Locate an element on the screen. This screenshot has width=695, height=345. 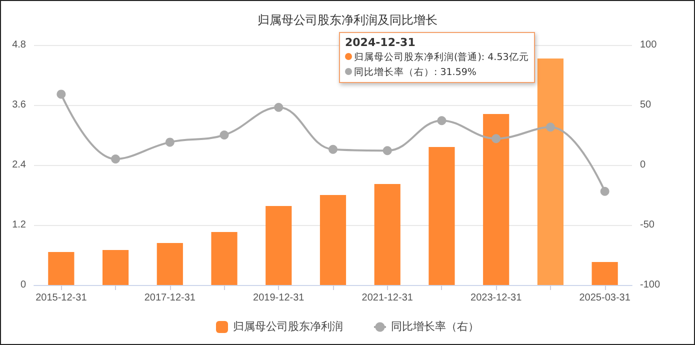
y2-tick-label: 50 is located at coordinates (646, 105).